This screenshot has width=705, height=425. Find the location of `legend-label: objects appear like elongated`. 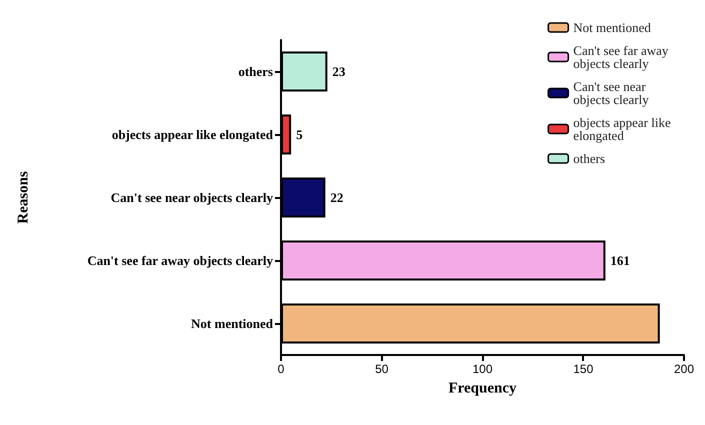

legend-label: objects appear like elongated is located at coordinates (623, 129).